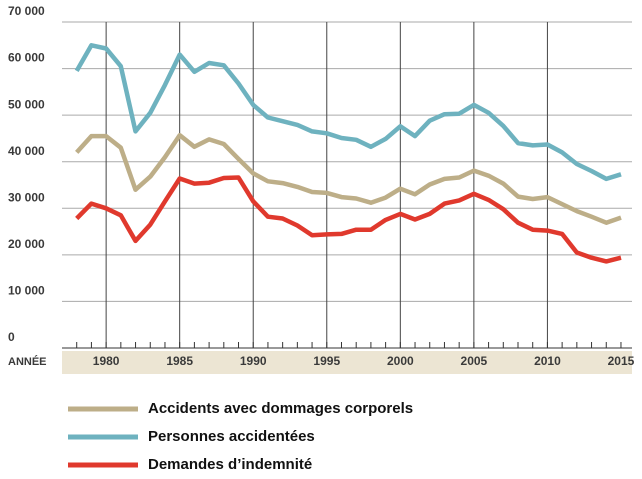 Image resolution: width=642 pixels, height=479 pixels. I want to click on y-tick-label: 50 000, so click(26, 104).